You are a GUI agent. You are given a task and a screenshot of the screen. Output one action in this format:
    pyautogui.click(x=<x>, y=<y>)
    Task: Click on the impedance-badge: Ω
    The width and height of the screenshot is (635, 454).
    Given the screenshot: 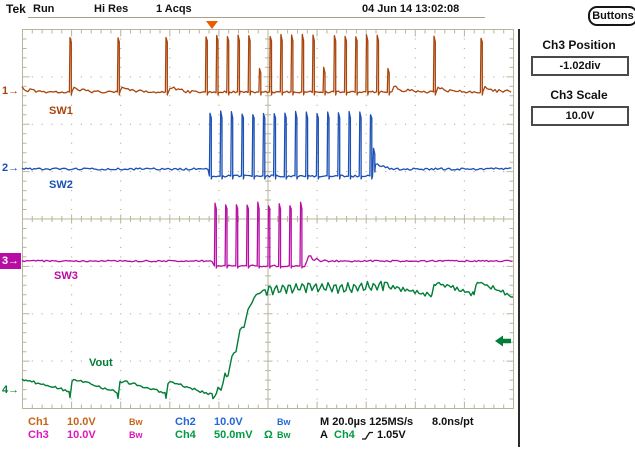 What is the action you would take?
    pyautogui.click(x=268, y=435)
    